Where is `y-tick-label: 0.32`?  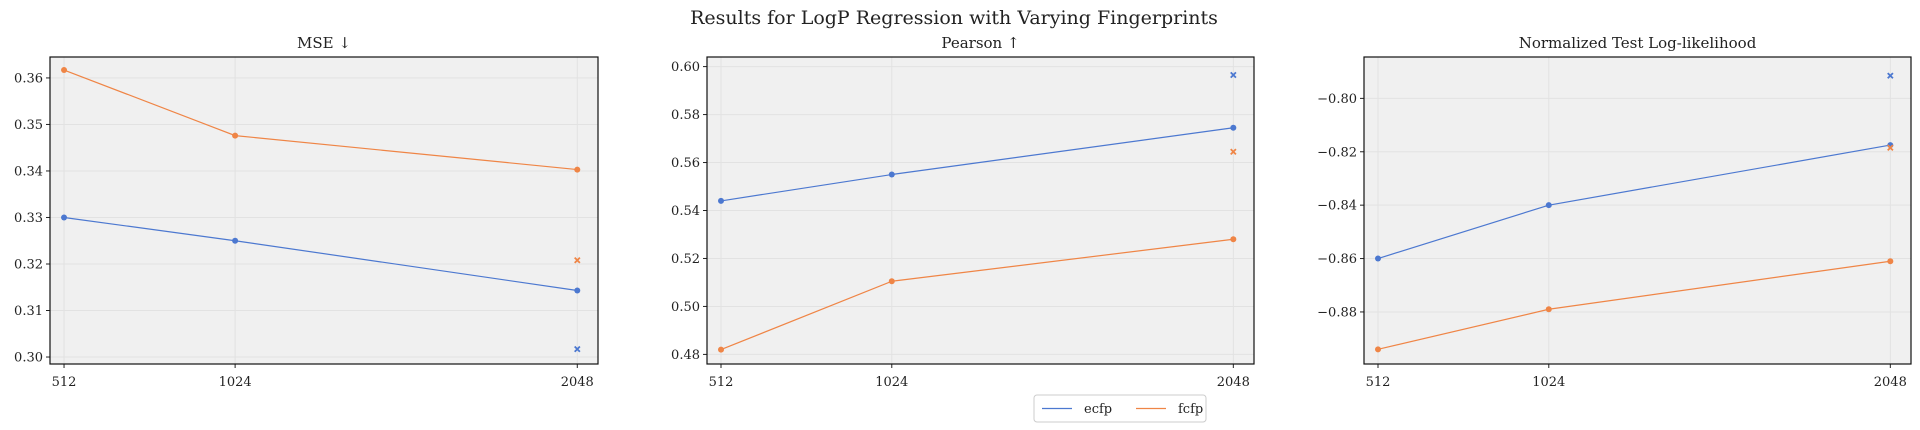 y-tick-label: 0.32 is located at coordinates (28, 264).